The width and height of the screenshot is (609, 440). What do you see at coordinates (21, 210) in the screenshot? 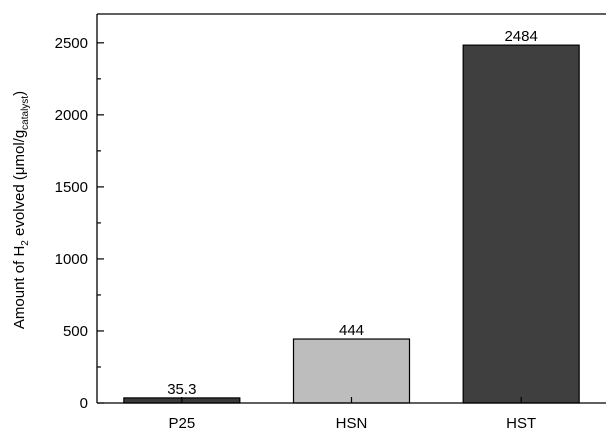
I see `y-axis-label: Amount of H2 evolved (μmol/gcatalyst)` at bounding box center [21, 210].